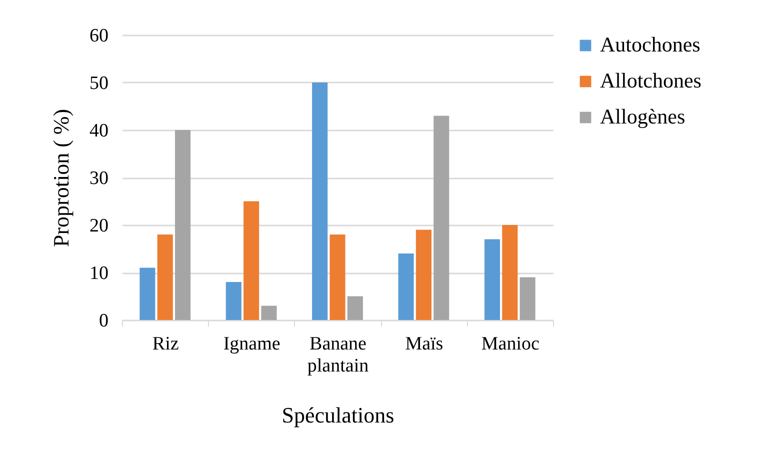  What do you see at coordinates (643, 116) in the screenshot?
I see `legend-label: Allogènes` at bounding box center [643, 116].